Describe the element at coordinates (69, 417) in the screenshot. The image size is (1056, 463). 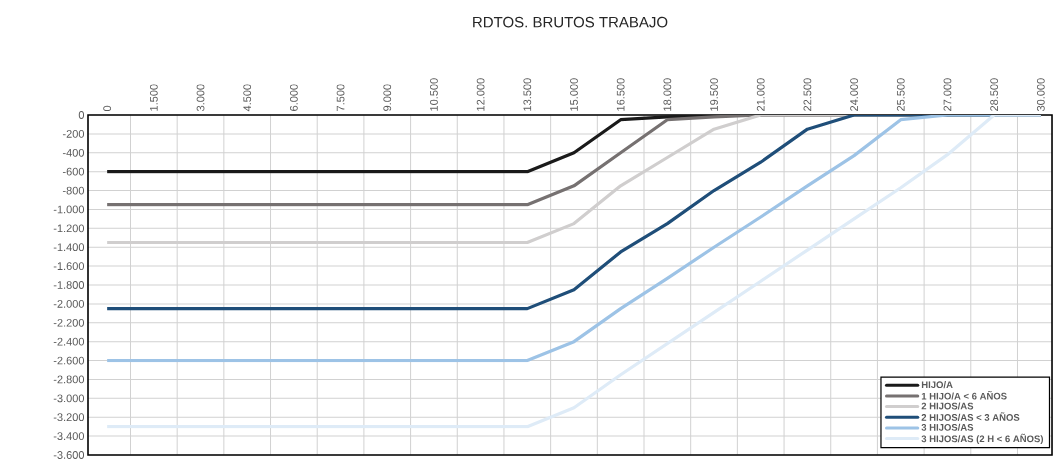
I see `y-tick-label: -3.200` at that location.